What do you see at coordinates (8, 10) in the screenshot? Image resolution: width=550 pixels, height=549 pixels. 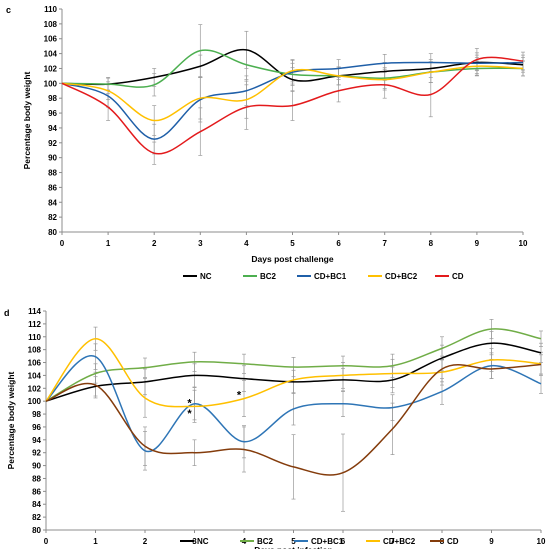 I see `panel-c-letter: c` at bounding box center [8, 10].